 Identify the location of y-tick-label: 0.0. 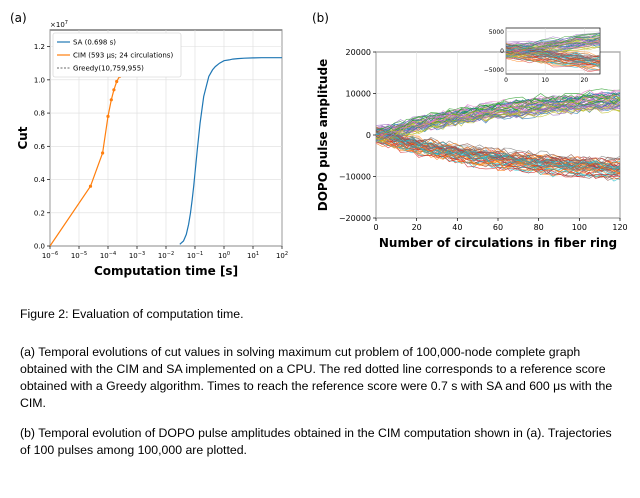
(39, 247).